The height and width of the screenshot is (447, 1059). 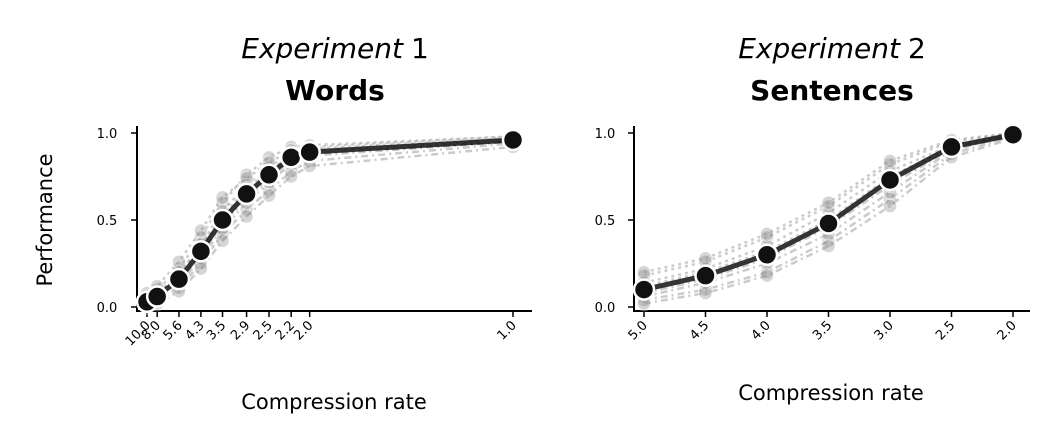 What do you see at coordinates (335, 90) in the screenshot?
I see `panel-1-subtitle: Words` at bounding box center [335, 90].